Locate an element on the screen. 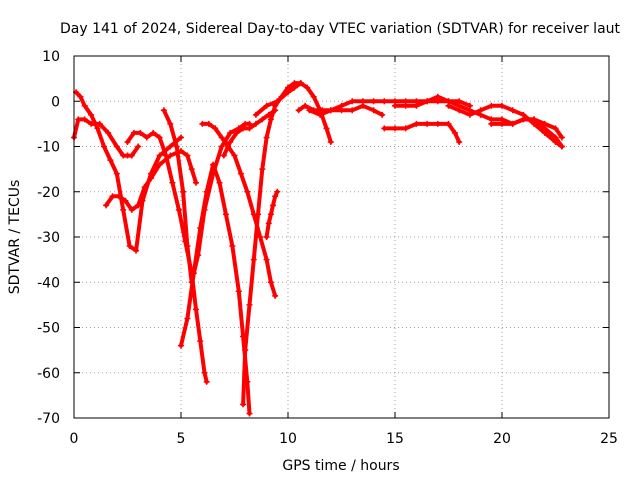 This screenshot has height=480, width=640. y-tick-label: -30 is located at coordinates (48, 238).